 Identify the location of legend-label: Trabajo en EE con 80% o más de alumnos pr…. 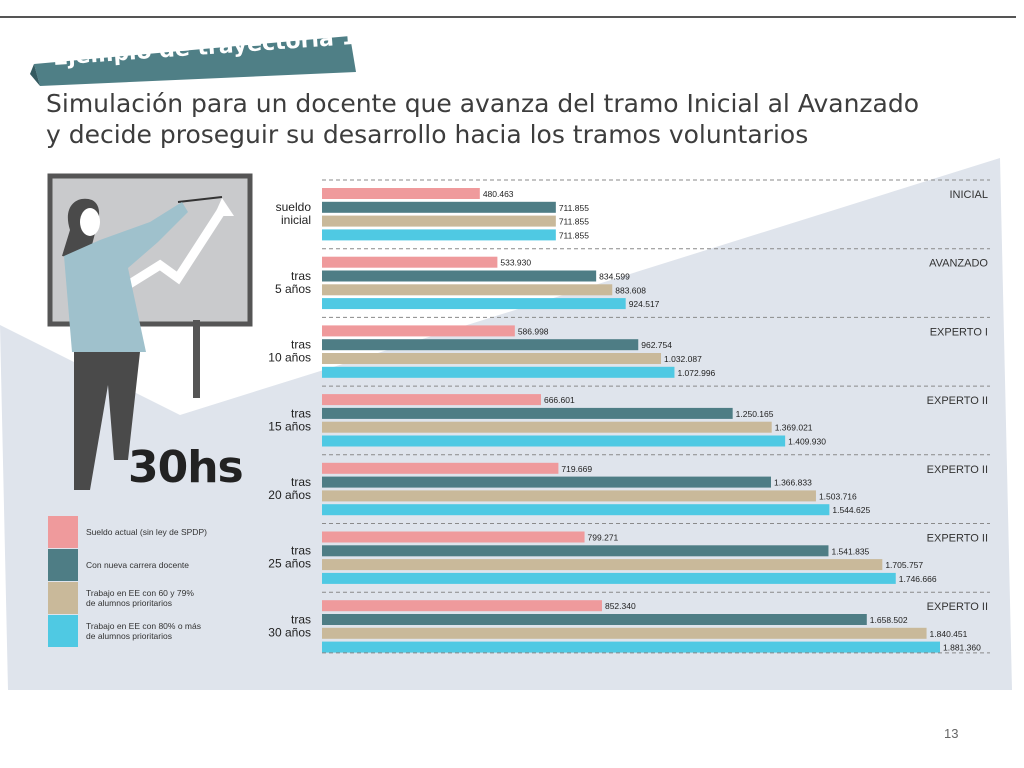
(143, 631).